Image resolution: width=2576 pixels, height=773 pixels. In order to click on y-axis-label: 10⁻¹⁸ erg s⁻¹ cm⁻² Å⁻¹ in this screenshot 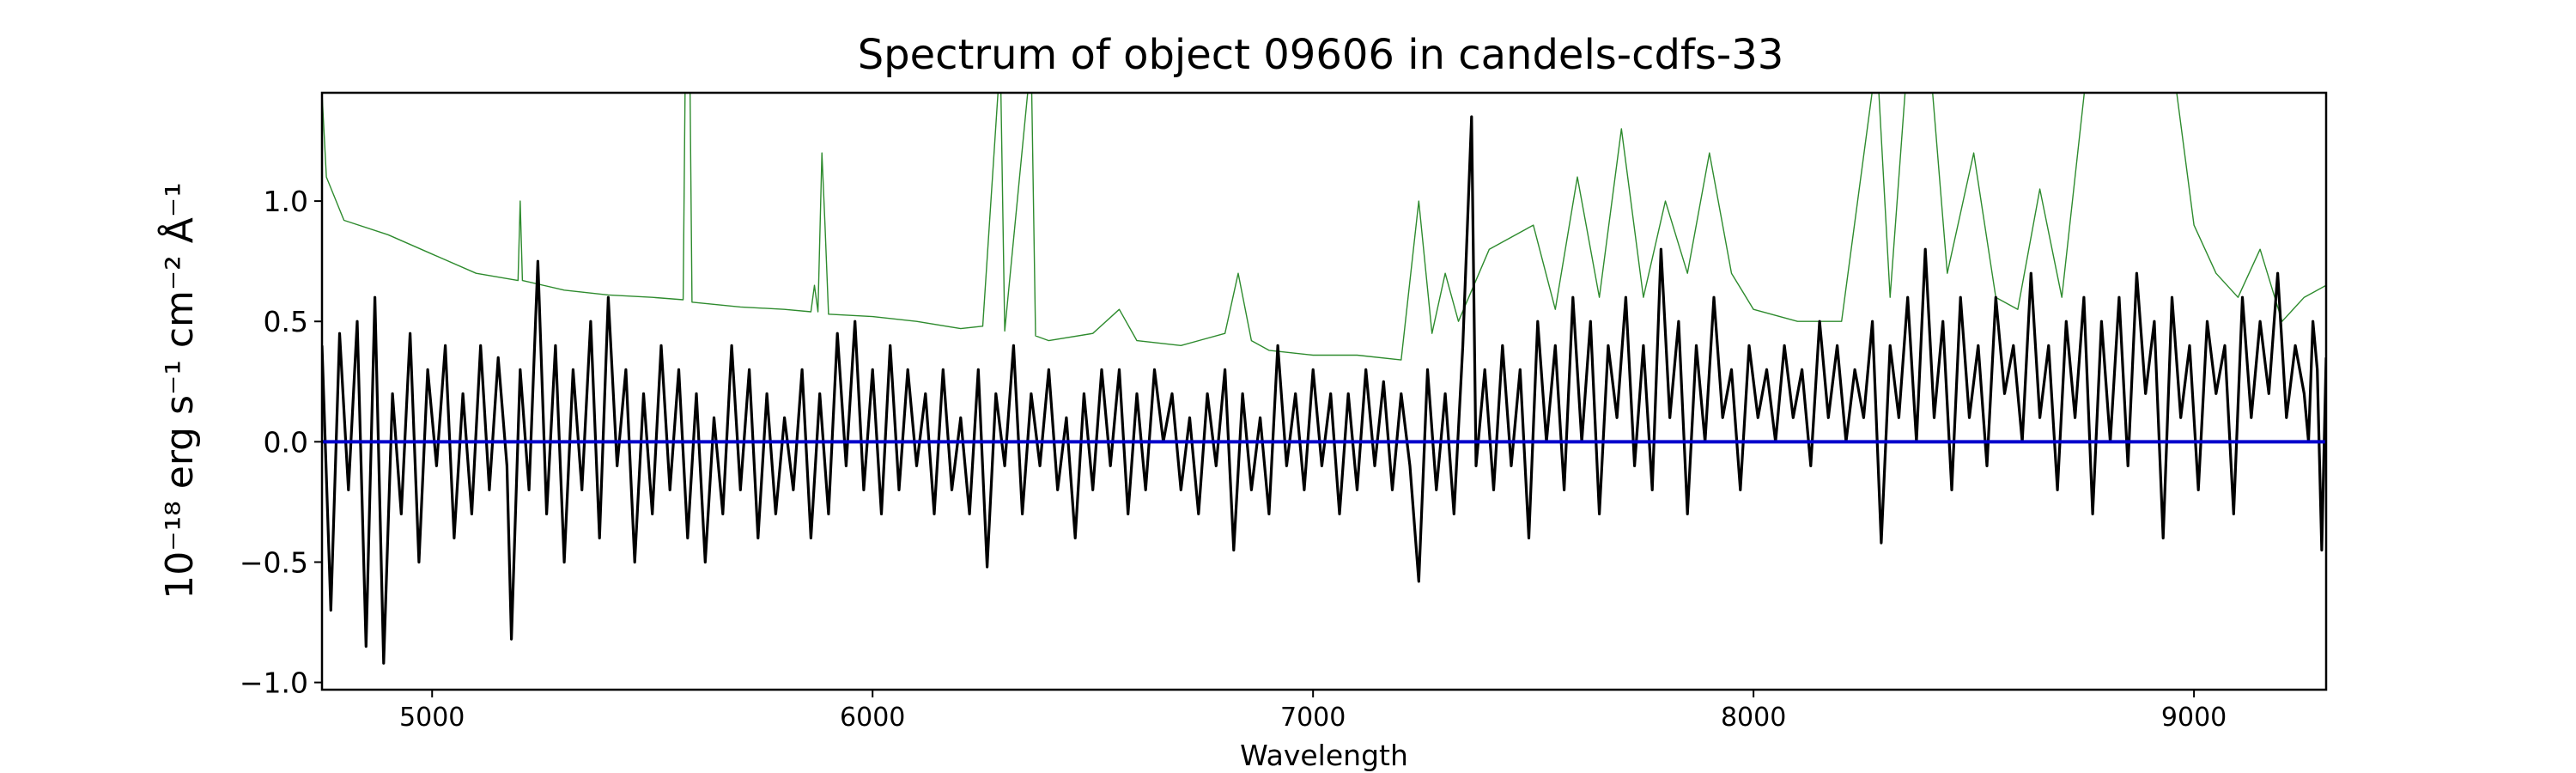, I will do `click(179, 390)`.